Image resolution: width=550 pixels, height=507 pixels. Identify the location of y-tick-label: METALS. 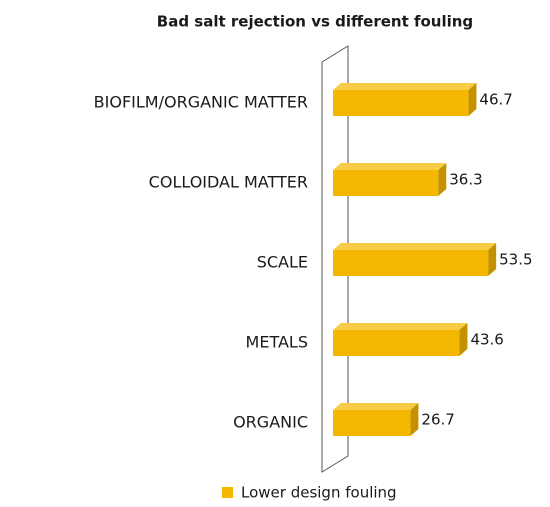
(277, 342).